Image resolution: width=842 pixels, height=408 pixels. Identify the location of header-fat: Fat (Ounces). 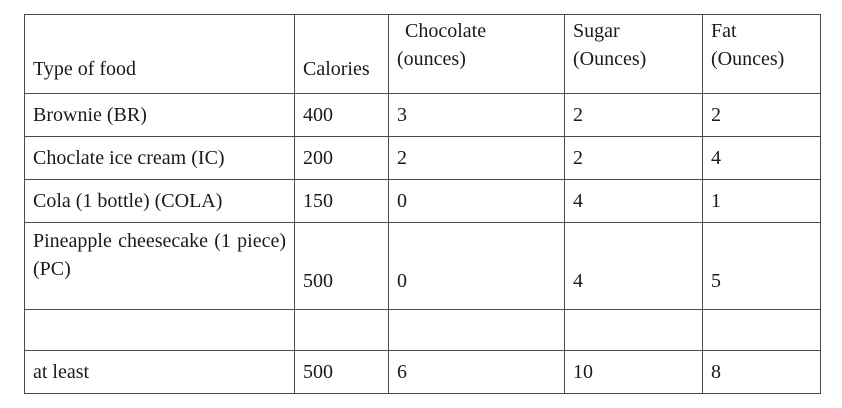
(761, 54).